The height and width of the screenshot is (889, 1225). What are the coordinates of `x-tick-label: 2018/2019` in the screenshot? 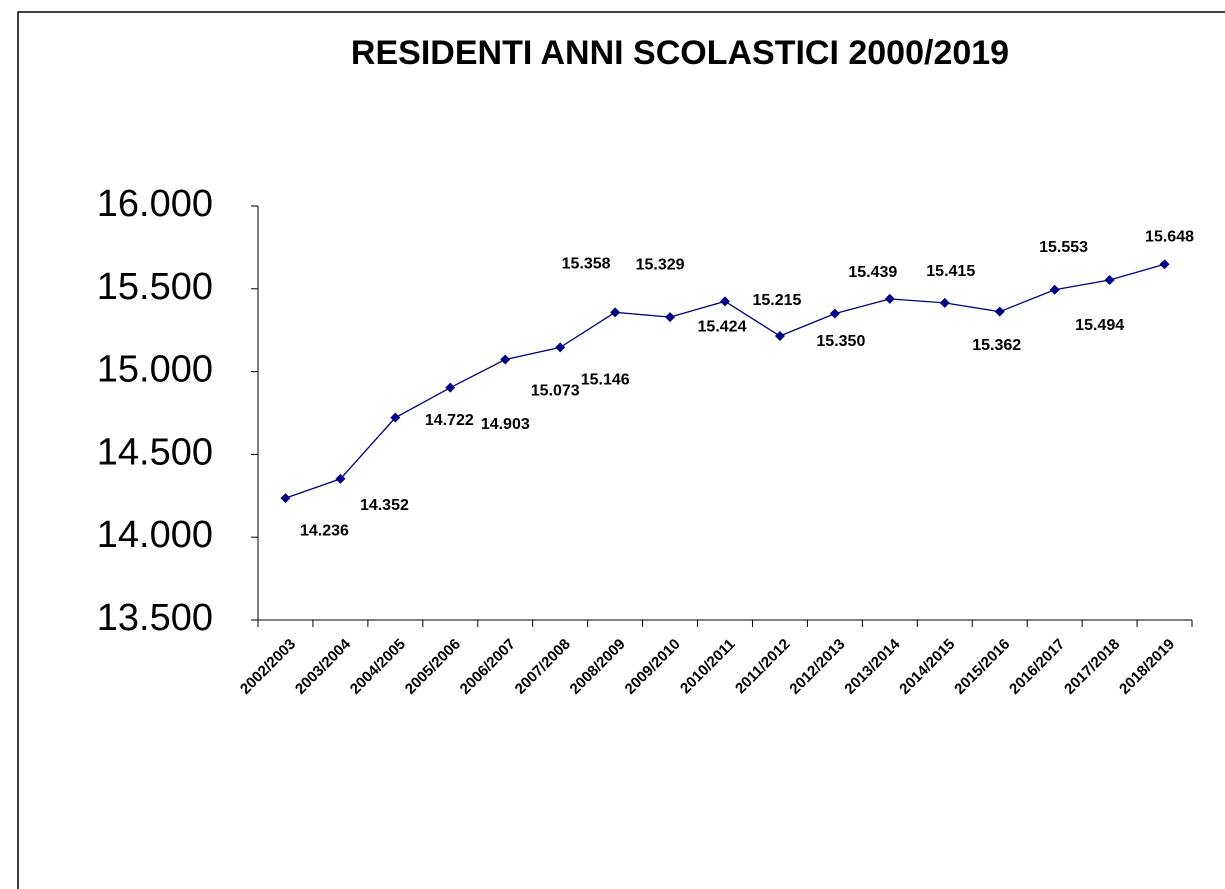 It's located at (1147, 667).